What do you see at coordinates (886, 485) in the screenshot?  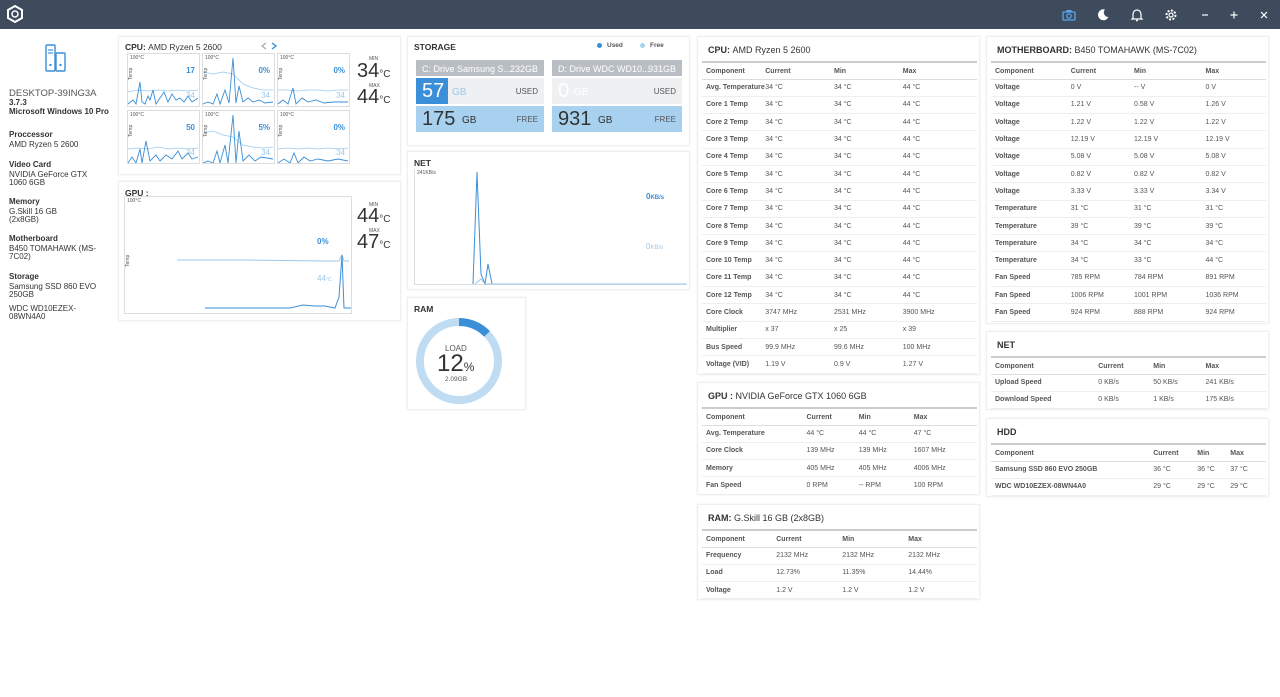 I see `table-cell: -- RPM` at bounding box center [886, 485].